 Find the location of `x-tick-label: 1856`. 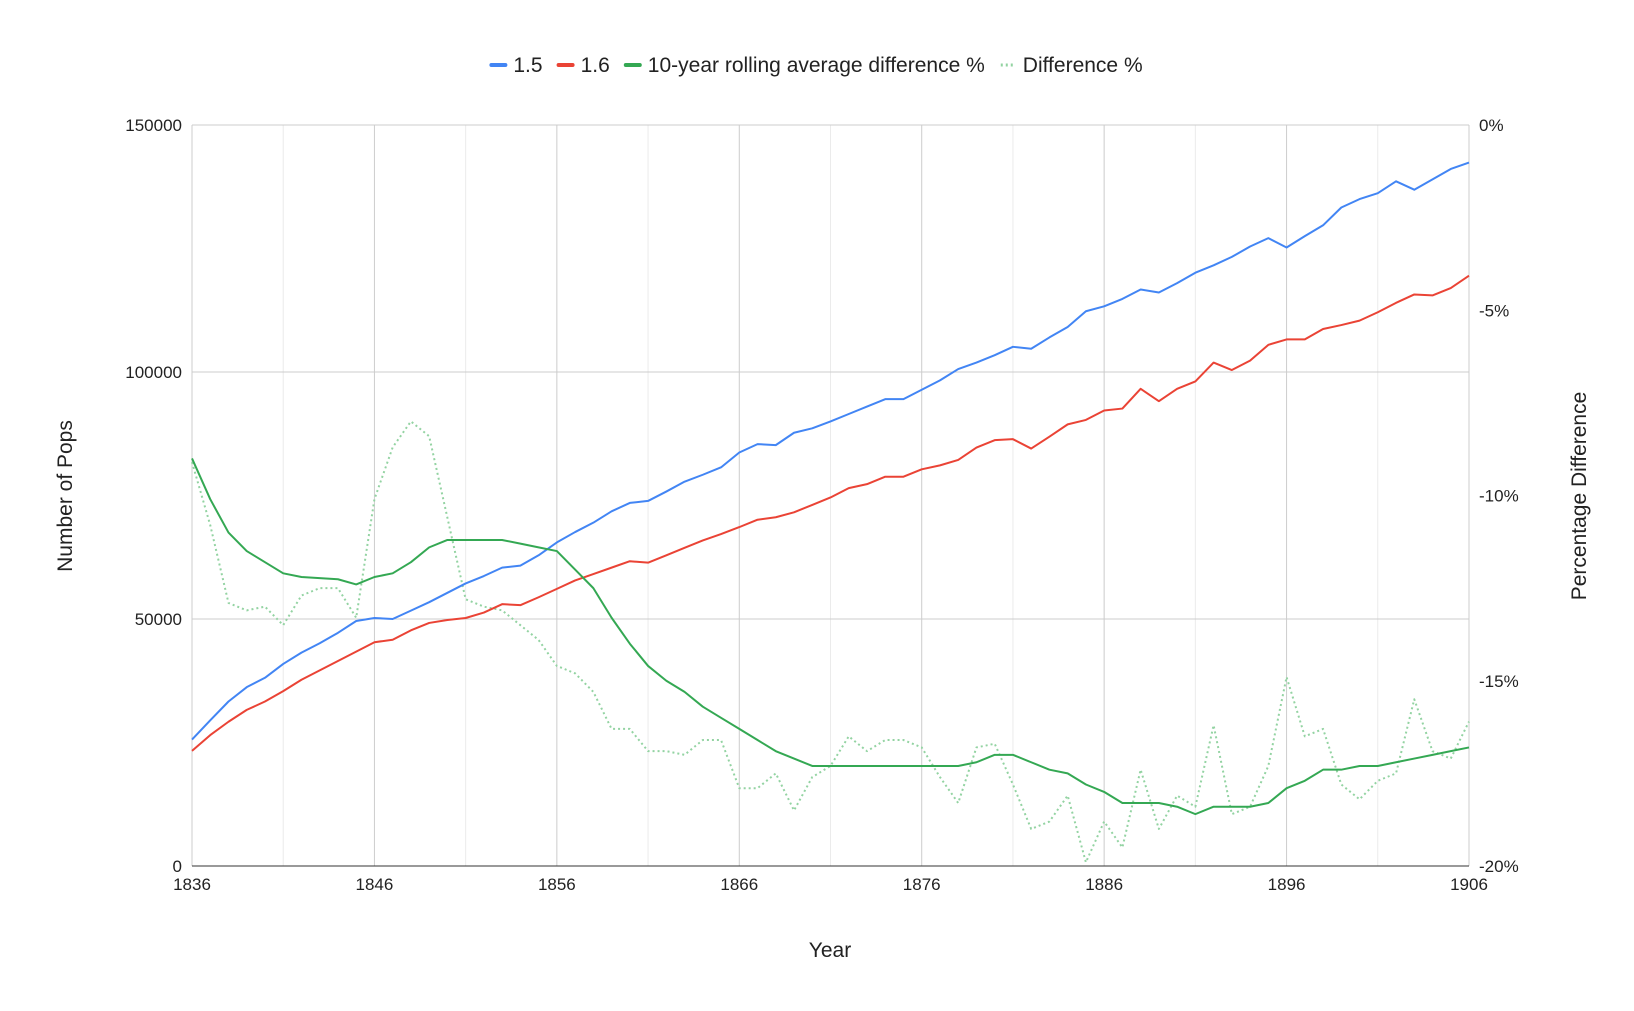

x-tick-label: 1856 is located at coordinates (557, 884).